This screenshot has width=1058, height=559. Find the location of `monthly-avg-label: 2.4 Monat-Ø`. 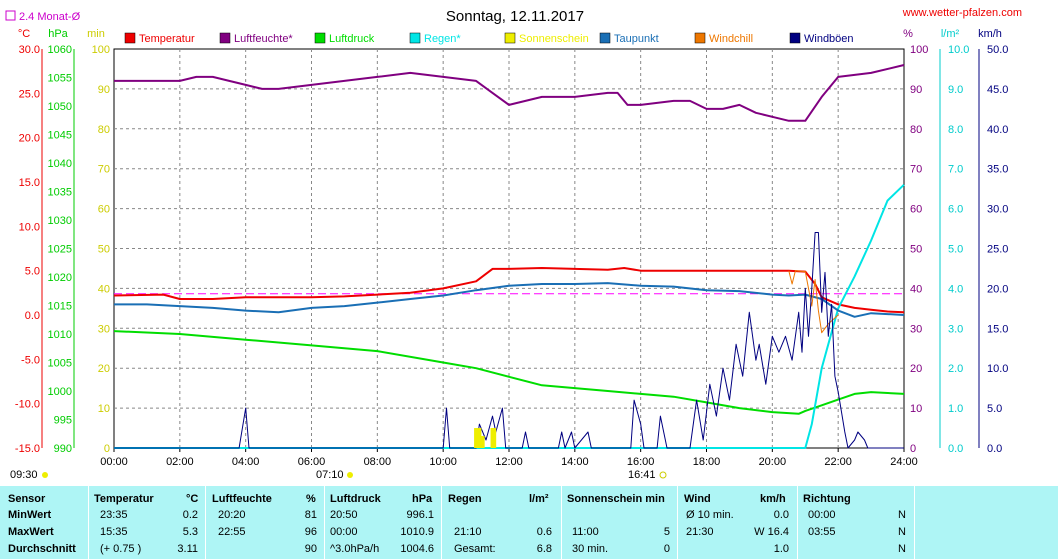

monthly-avg-label: 2.4 Monat-Ø is located at coordinates (50, 17).